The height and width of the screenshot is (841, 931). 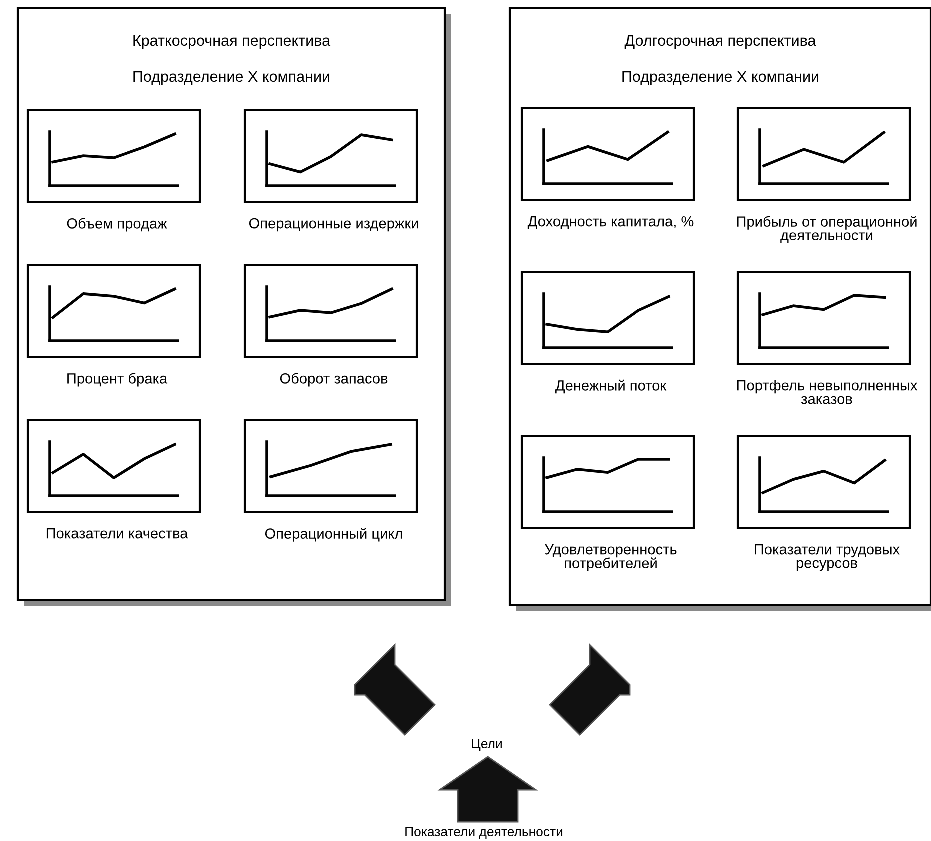 What do you see at coordinates (232, 42) in the screenshot?
I see `text: Краткосрочная перспектива` at bounding box center [232, 42].